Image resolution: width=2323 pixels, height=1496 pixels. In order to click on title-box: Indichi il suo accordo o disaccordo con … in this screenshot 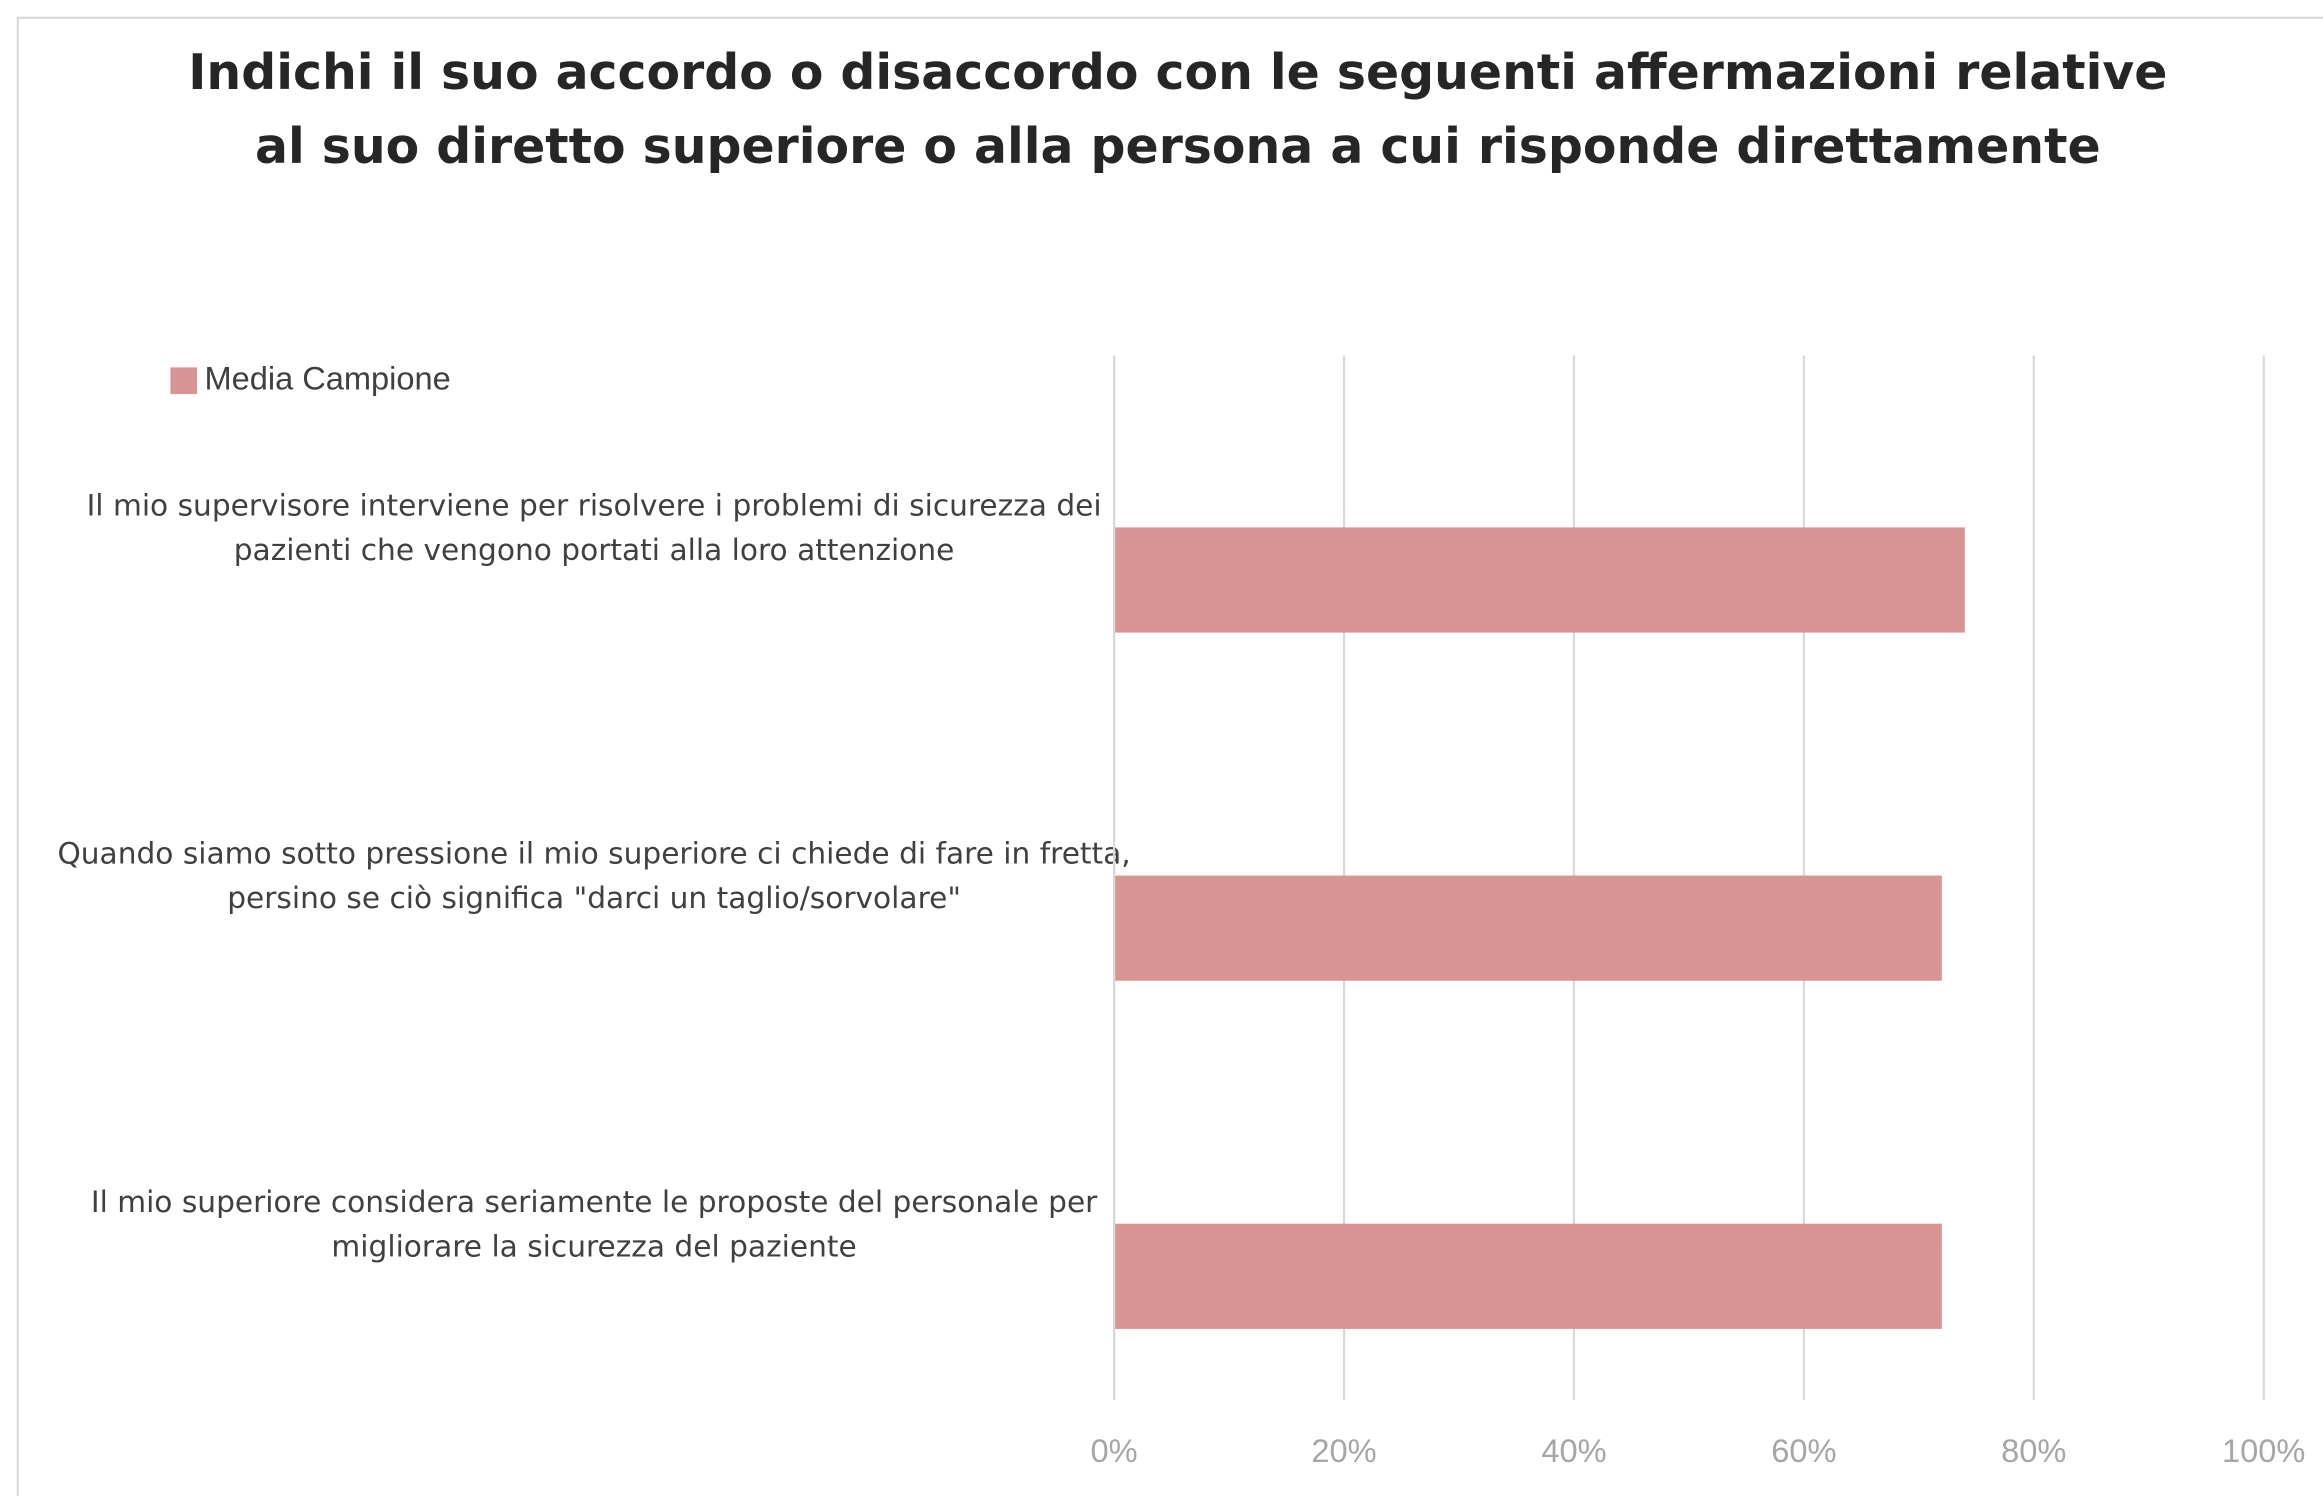, I will do `click(1178, 108)`.